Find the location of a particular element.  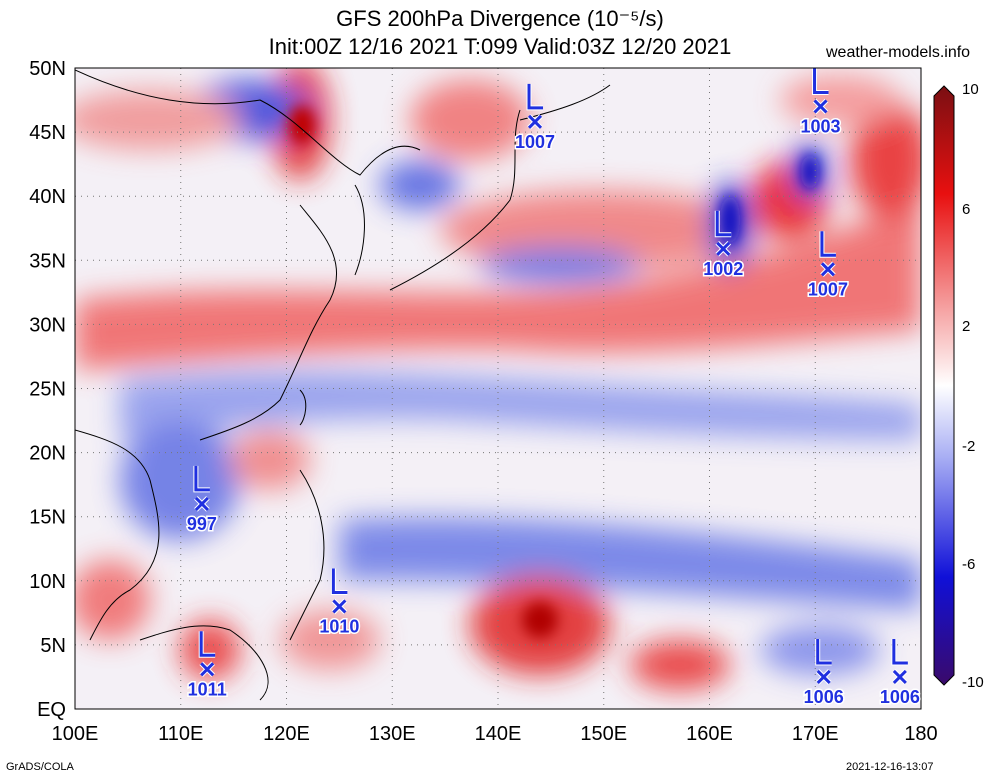

lat-tick-label: 25N is located at coordinates (47, 390).